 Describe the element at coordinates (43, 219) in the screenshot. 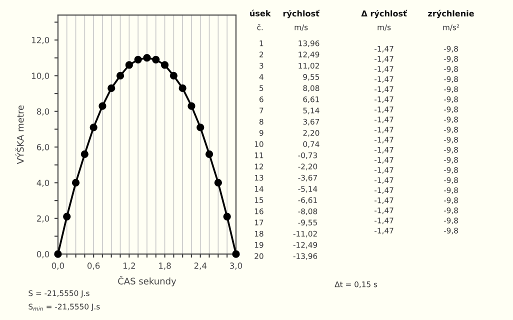

I see `y-tick-label: 2,0` at that location.